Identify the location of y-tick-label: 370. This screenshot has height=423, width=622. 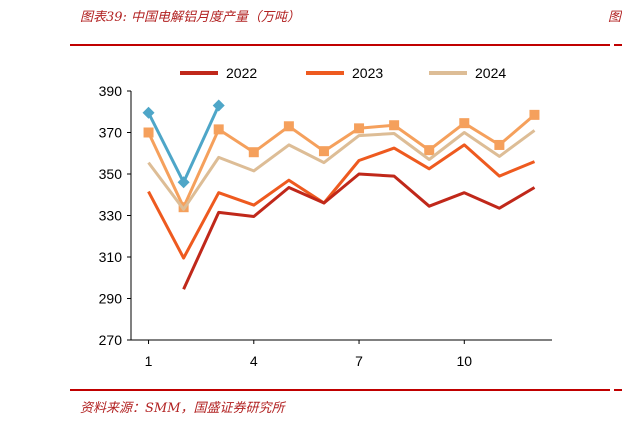
(111, 133).